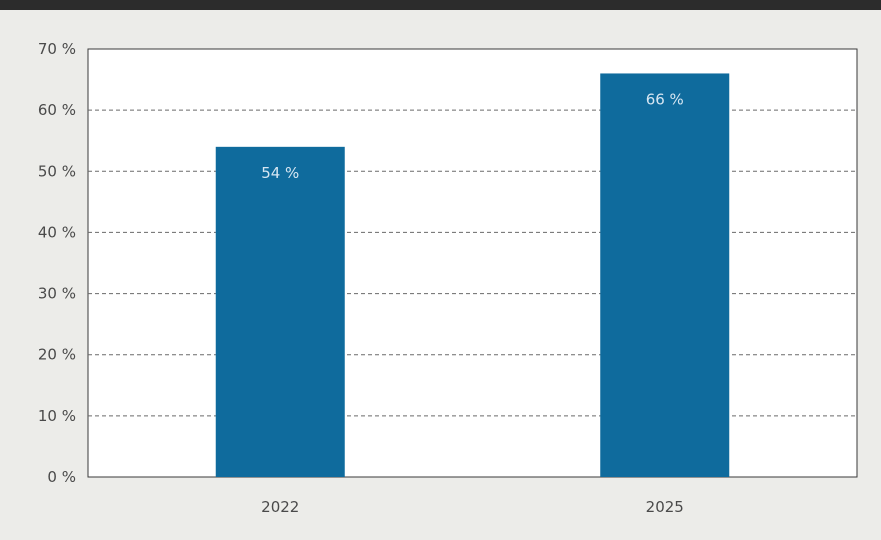 The image size is (881, 540). What do you see at coordinates (57, 355) in the screenshot?
I see `y-tick-label: 20 %` at bounding box center [57, 355].